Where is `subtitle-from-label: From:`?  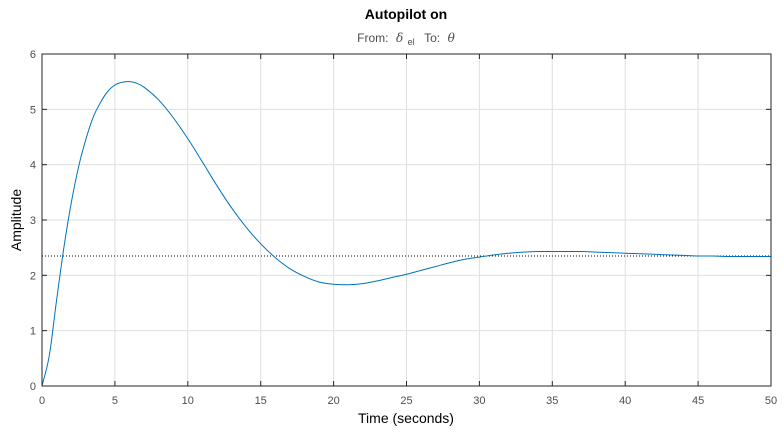 subtitle-from-label: From: is located at coordinates (372, 38).